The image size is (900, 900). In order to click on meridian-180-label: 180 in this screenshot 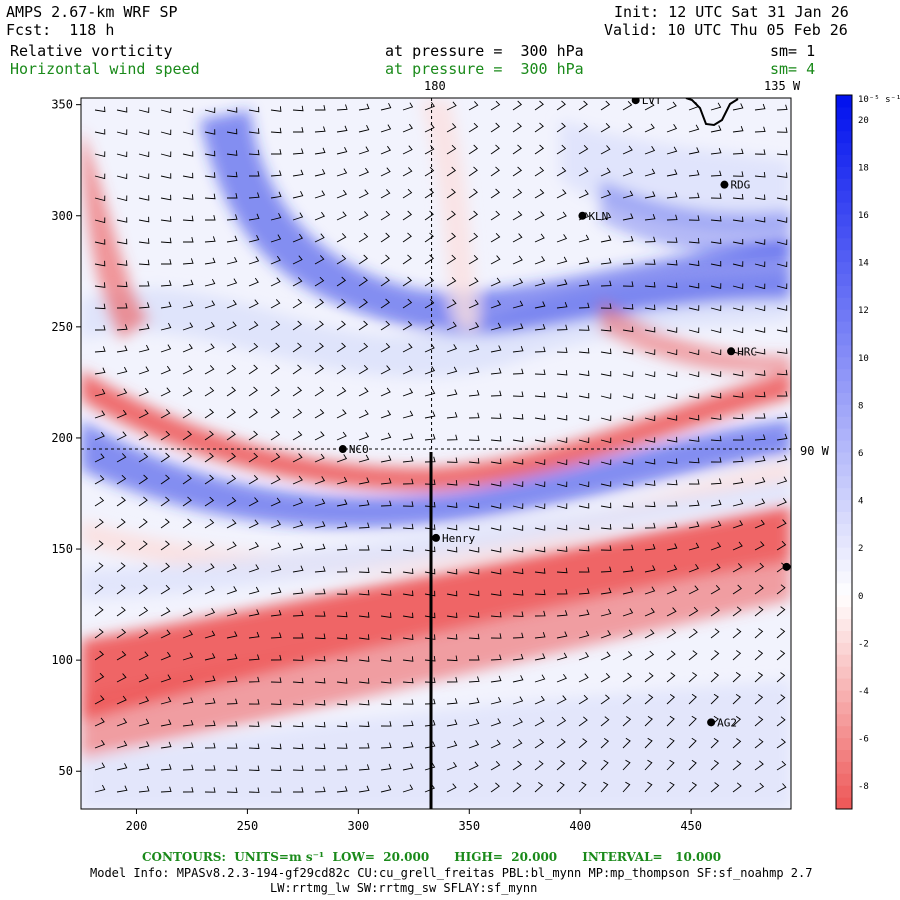, I will do `click(435, 86)`.